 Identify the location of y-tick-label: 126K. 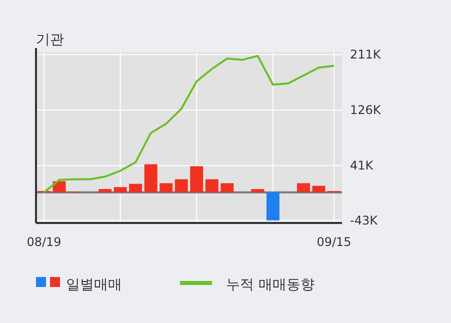
(366, 110).